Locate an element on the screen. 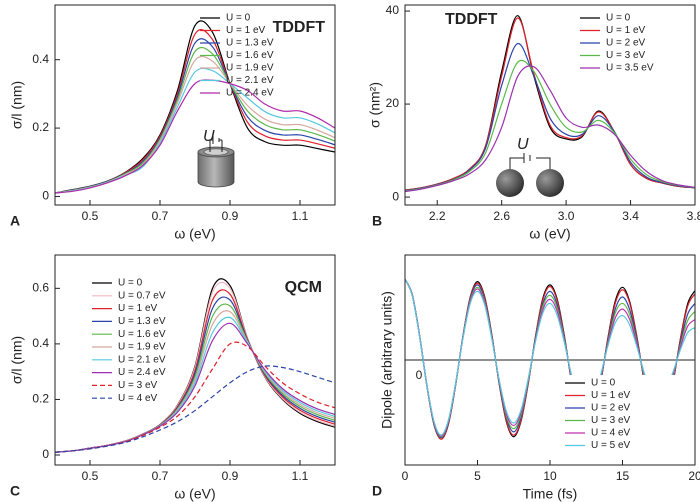 Image resolution: width=700 pixels, height=502 pixels. x-tick-label: 5 is located at coordinates (477, 476).